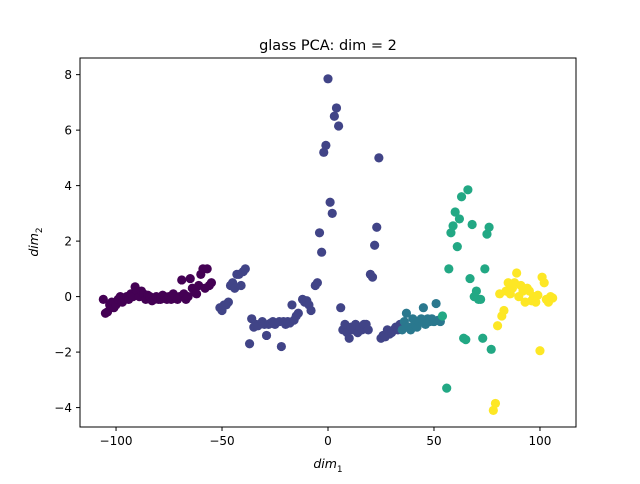  I want to click on y-tick-label: 6, so click(68, 131).